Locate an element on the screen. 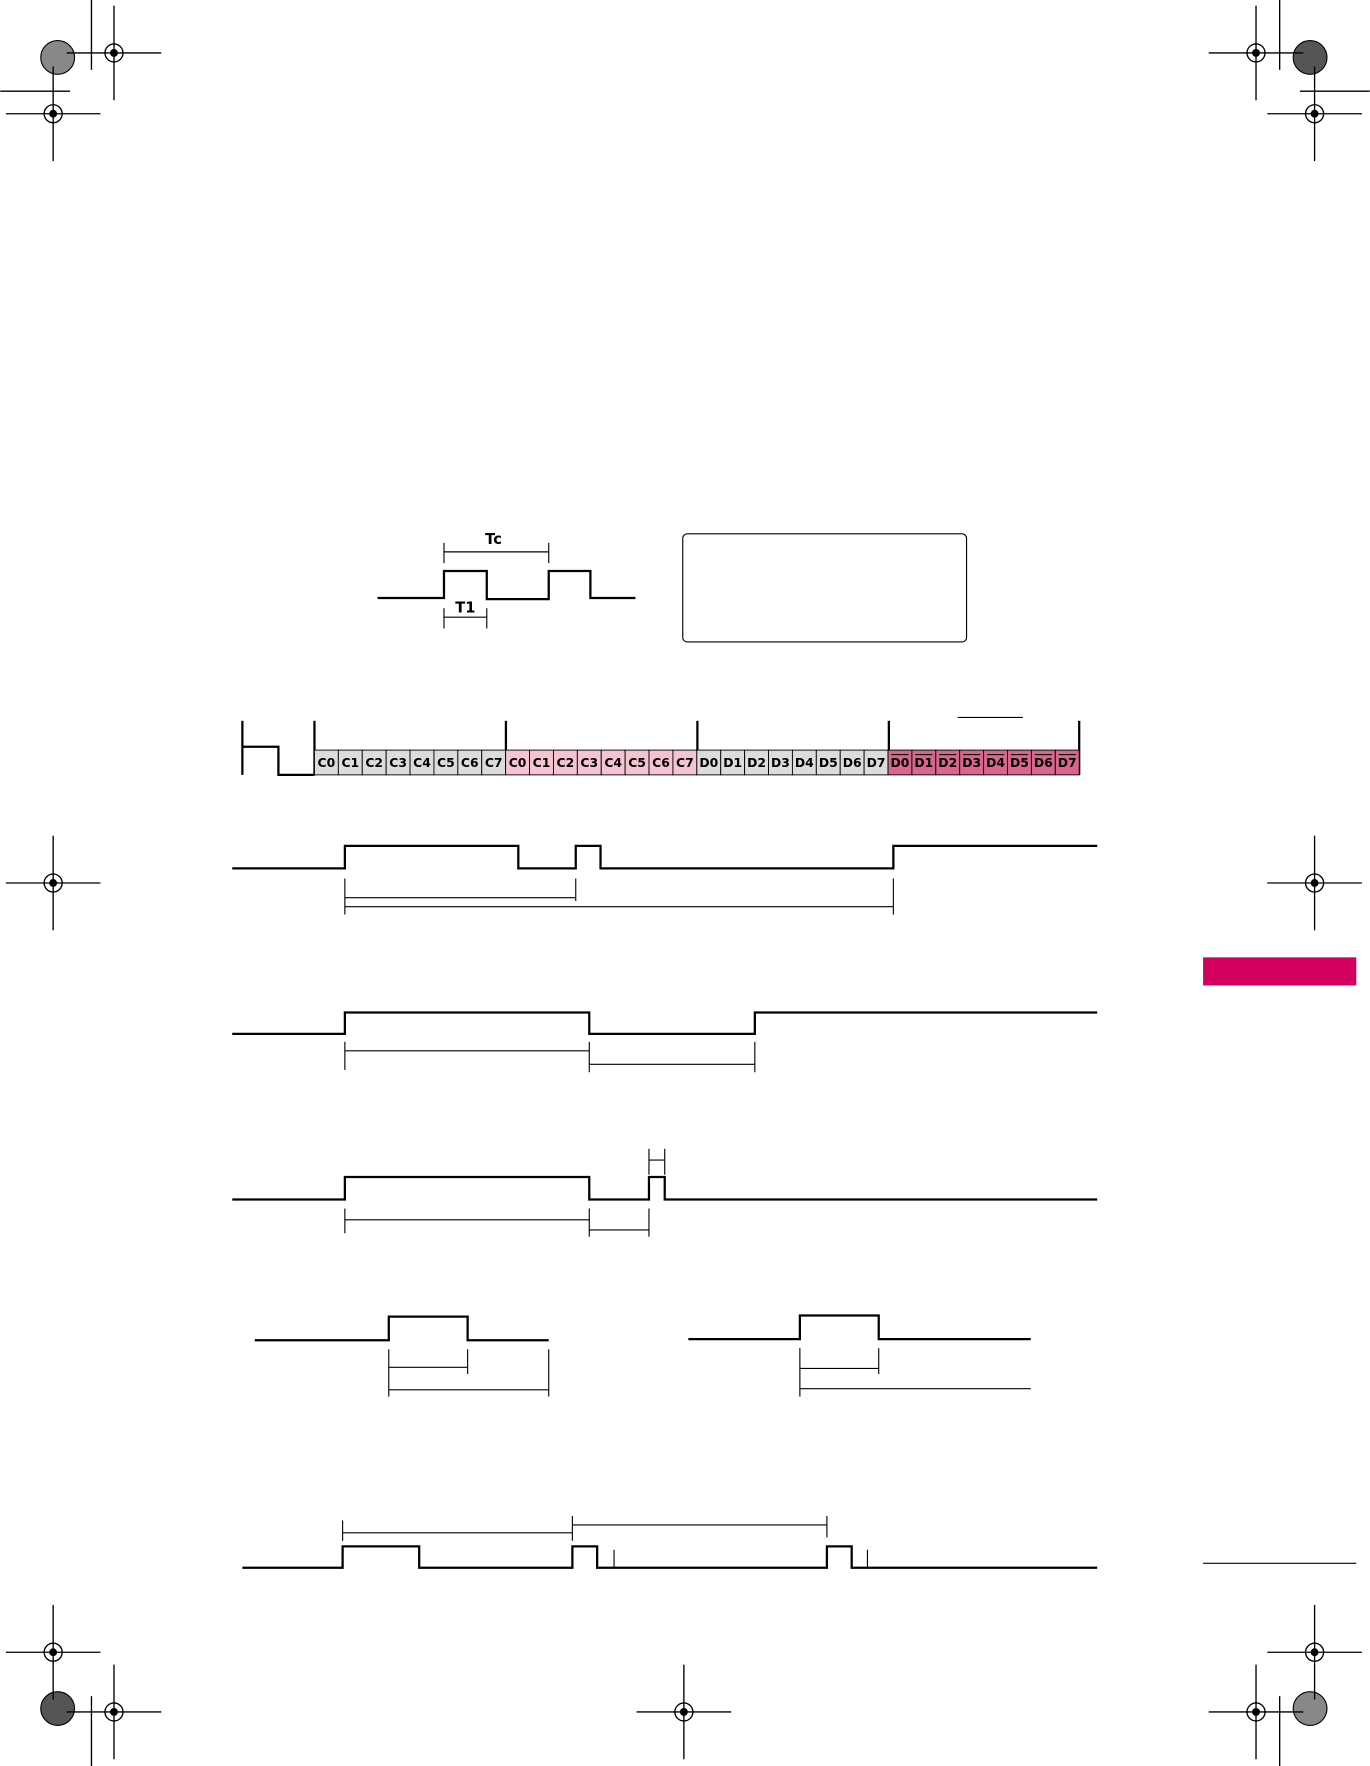 The image size is (1370, 1766). note-box is located at coordinates (825, 588).